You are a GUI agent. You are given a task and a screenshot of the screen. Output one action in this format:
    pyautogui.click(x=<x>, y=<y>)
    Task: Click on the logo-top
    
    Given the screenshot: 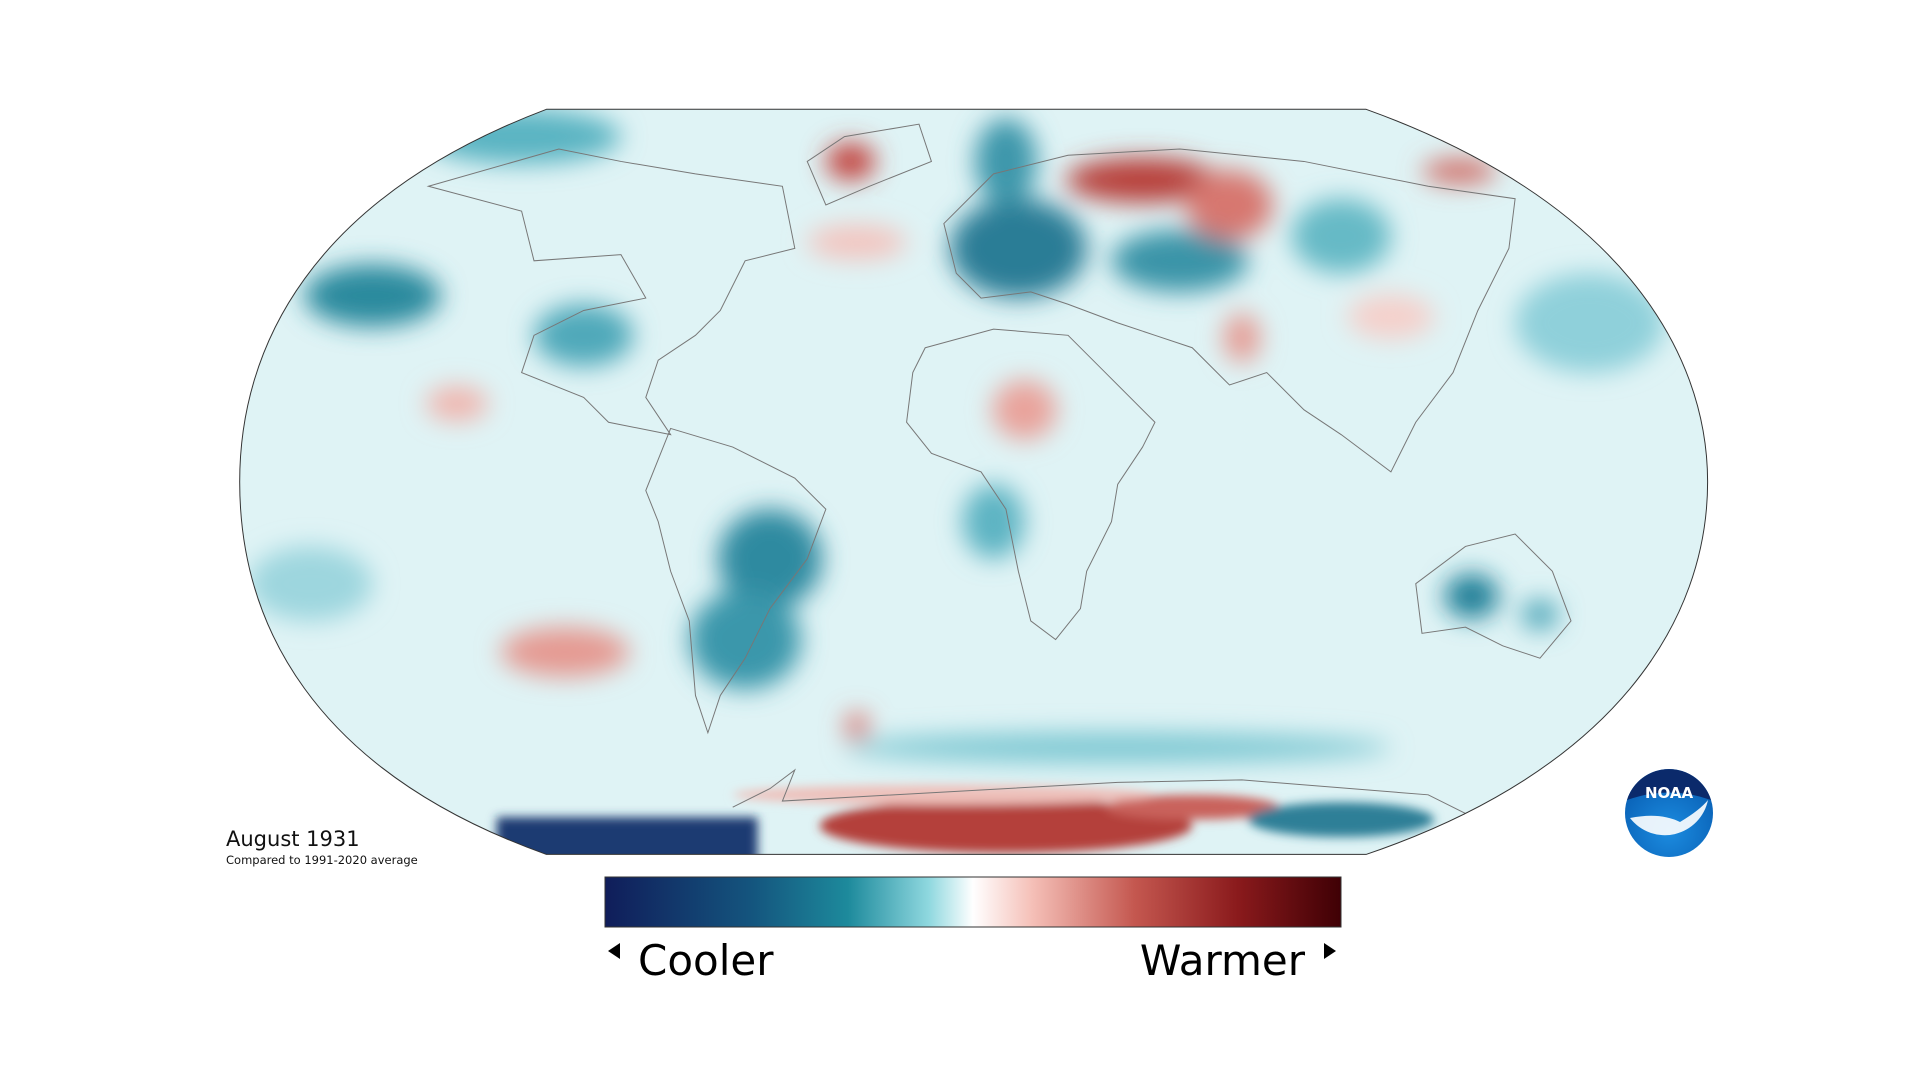 What is the action you would take?
    pyautogui.click(x=1669, y=784)
    